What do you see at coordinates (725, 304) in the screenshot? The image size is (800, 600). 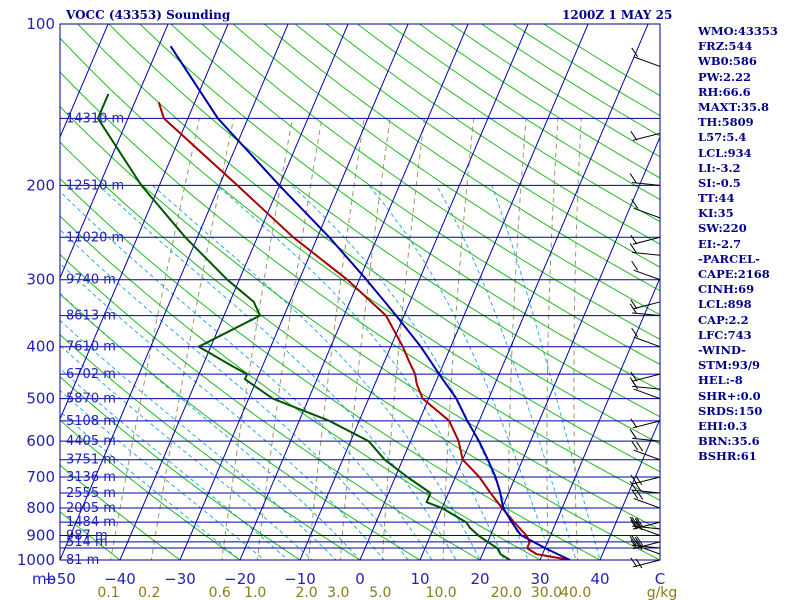 I see `index-item: LCL:898` at bounding box center [725, 304].